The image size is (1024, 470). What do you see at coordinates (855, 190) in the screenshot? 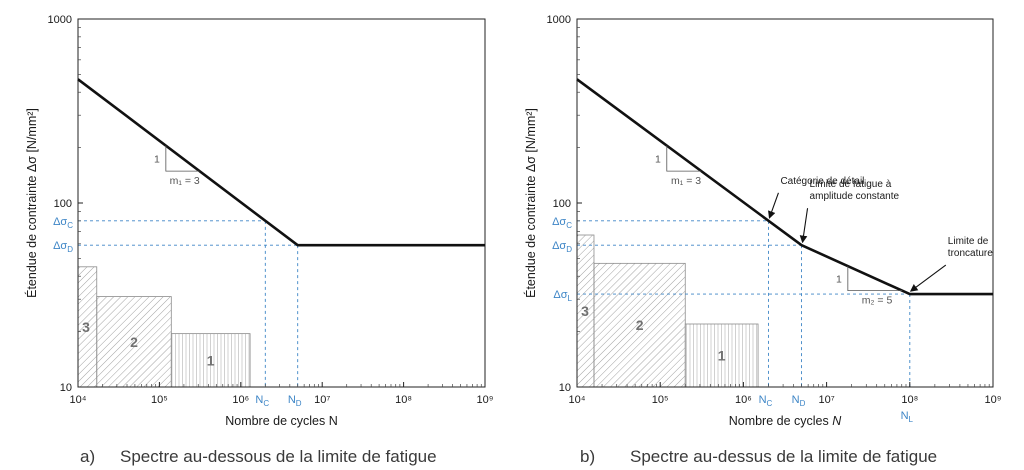
I see `annotation-label: Limite de fatigue à amplitude constante` at bounding box center [855, 190].